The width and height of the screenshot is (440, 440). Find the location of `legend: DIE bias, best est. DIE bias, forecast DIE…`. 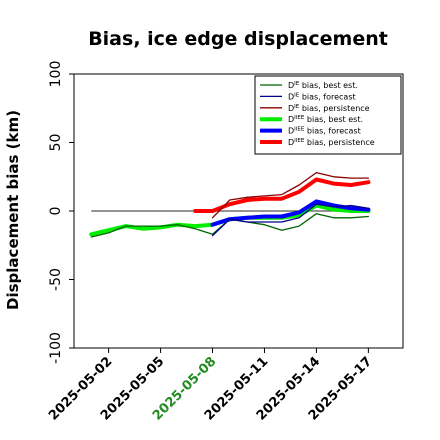

legend: DIE bias, best est. DIE bias, forecast DIE… is located at coordinates (328, 115).